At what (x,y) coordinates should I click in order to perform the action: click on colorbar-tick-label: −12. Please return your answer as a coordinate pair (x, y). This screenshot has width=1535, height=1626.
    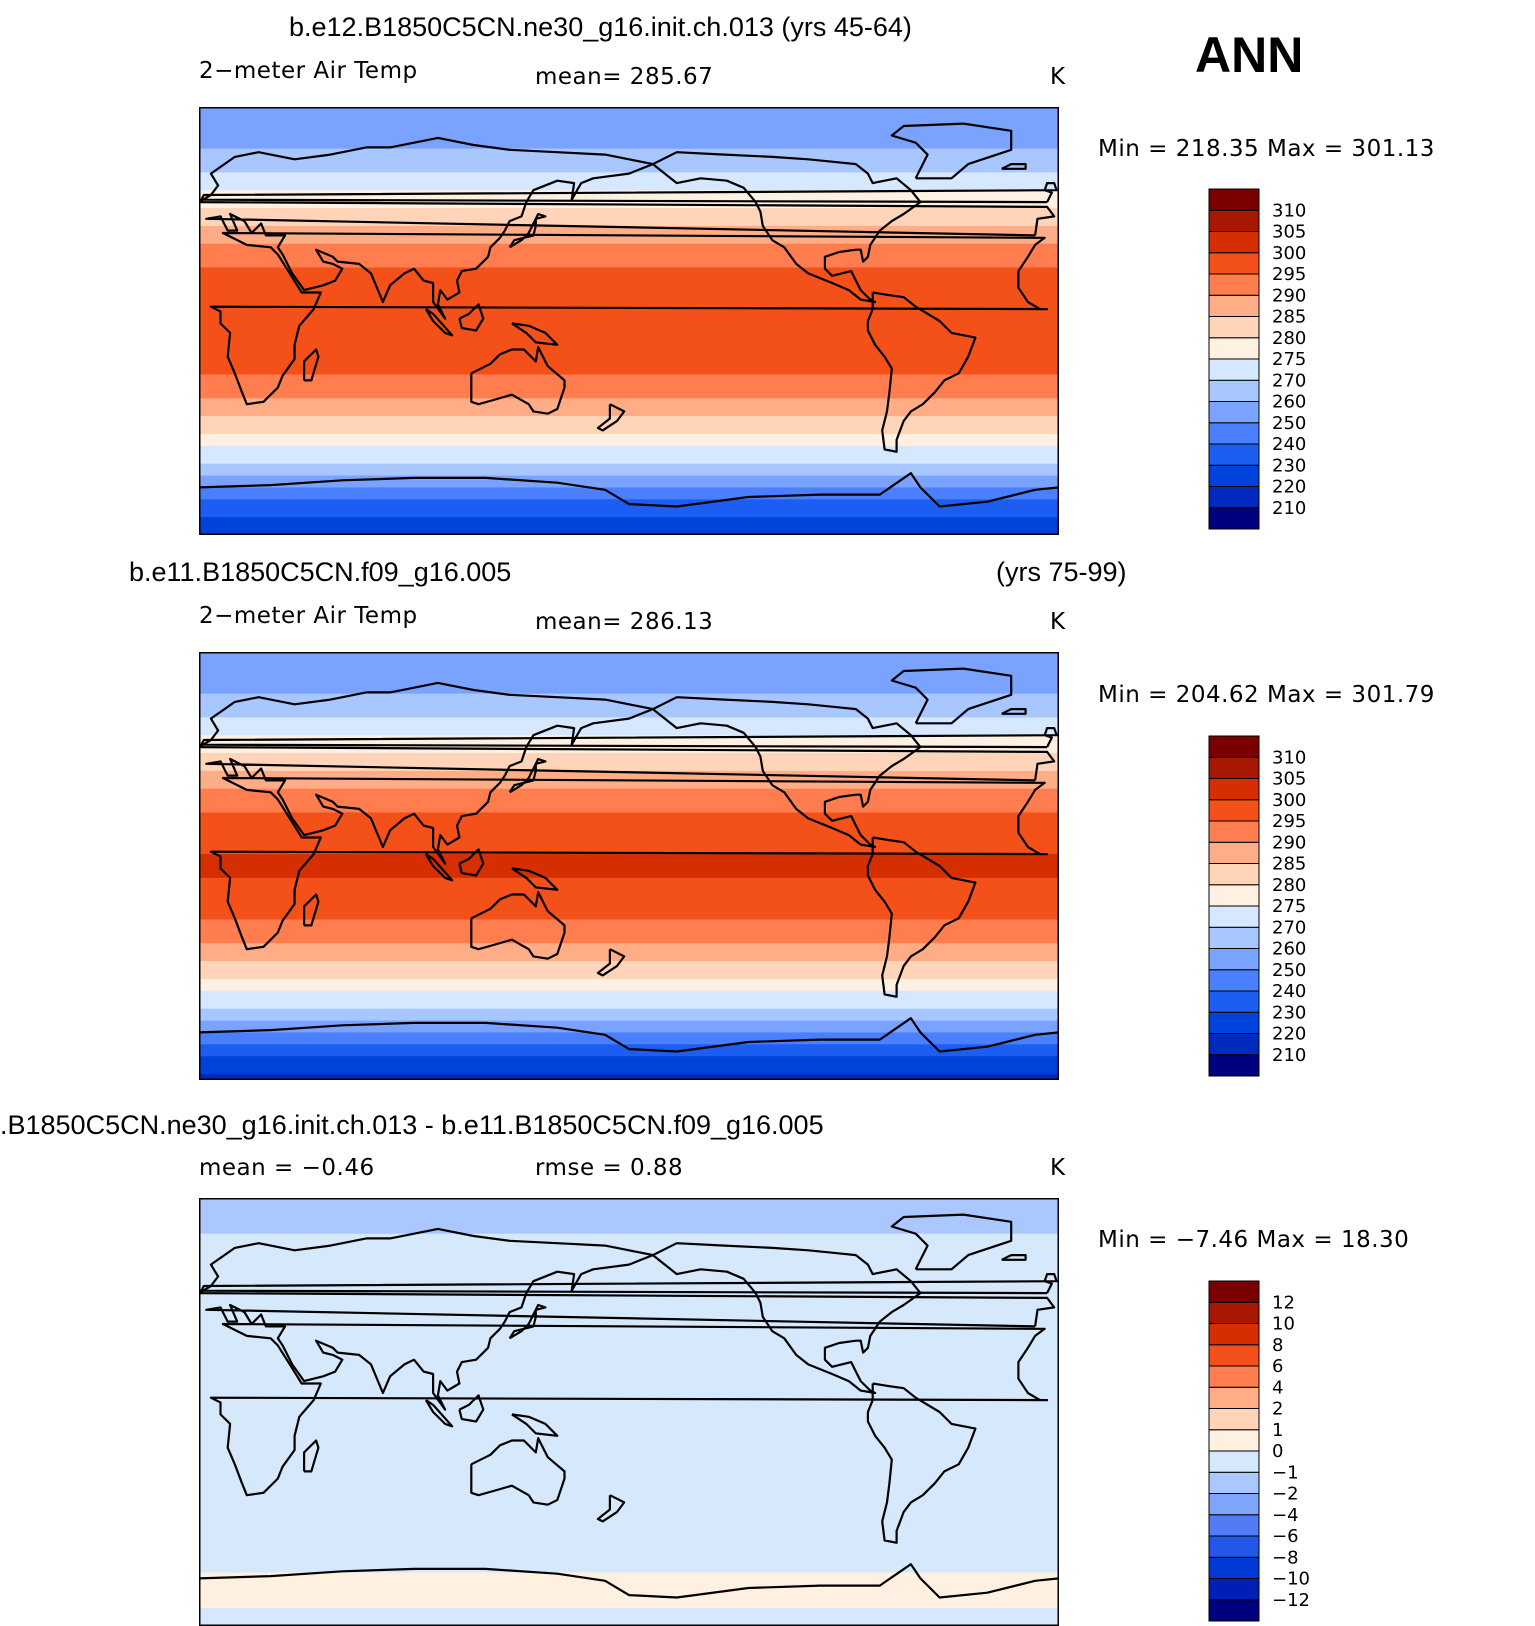
    Looking at the image, I should click on (1291, 1600).